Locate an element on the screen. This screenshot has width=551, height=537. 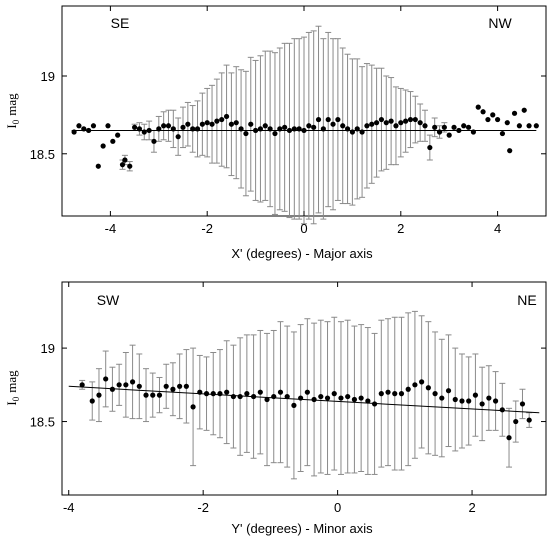
y-tick-label: 19 is located at coordinates (48, 76).